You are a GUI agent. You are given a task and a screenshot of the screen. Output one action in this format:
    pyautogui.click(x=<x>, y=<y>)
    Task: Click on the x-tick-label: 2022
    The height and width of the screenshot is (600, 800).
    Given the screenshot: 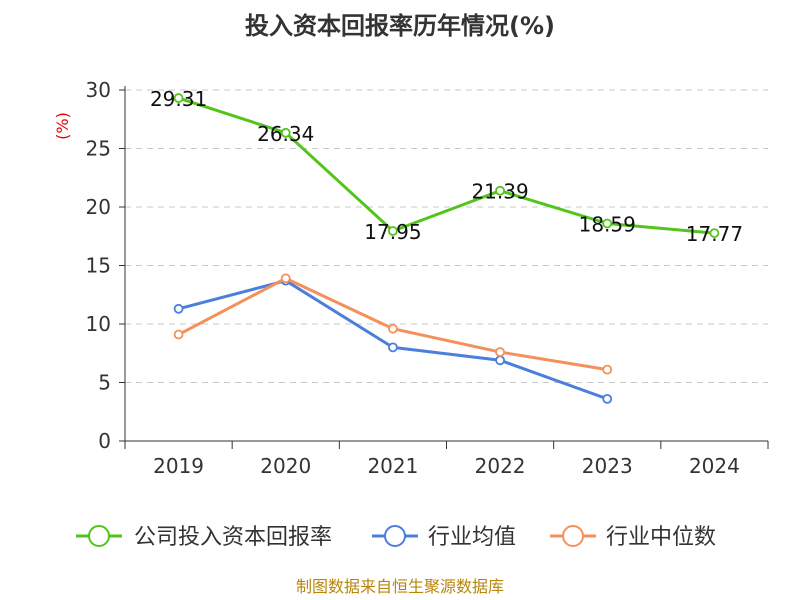 What is the action you would take?
    pyautogui.click(x=500, y=466)
    